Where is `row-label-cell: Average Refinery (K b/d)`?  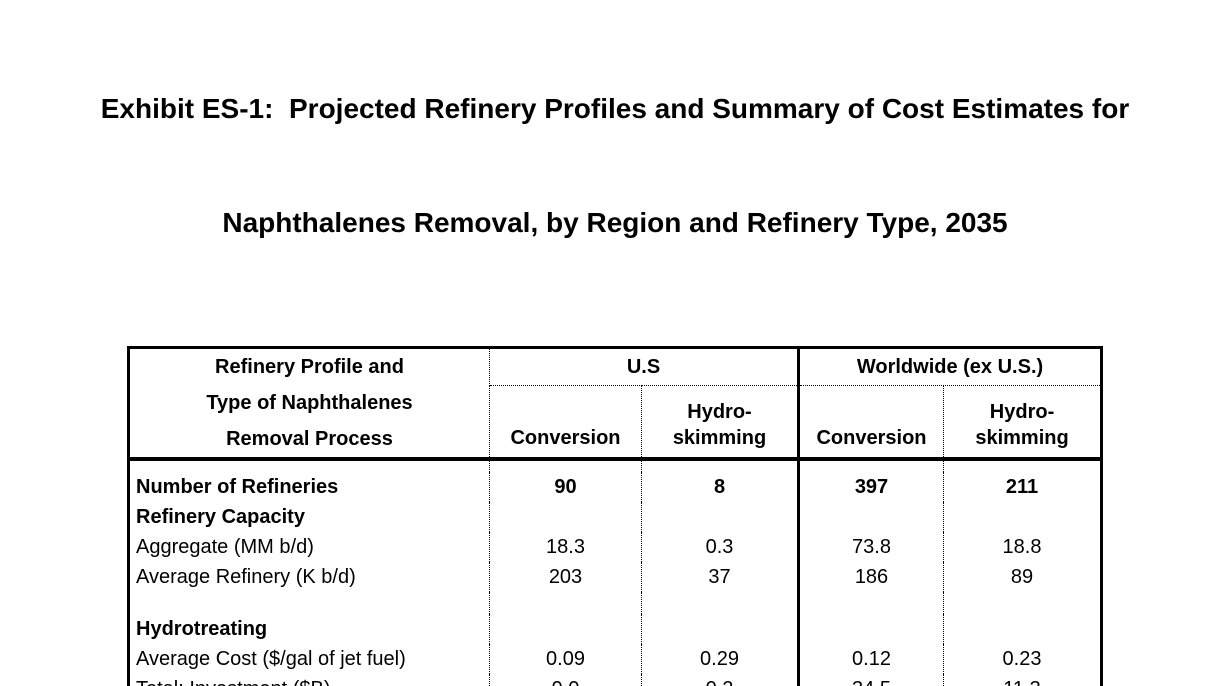
row-label-cell: Average Refinery (K b/d) is located at coordinates (309, 577).